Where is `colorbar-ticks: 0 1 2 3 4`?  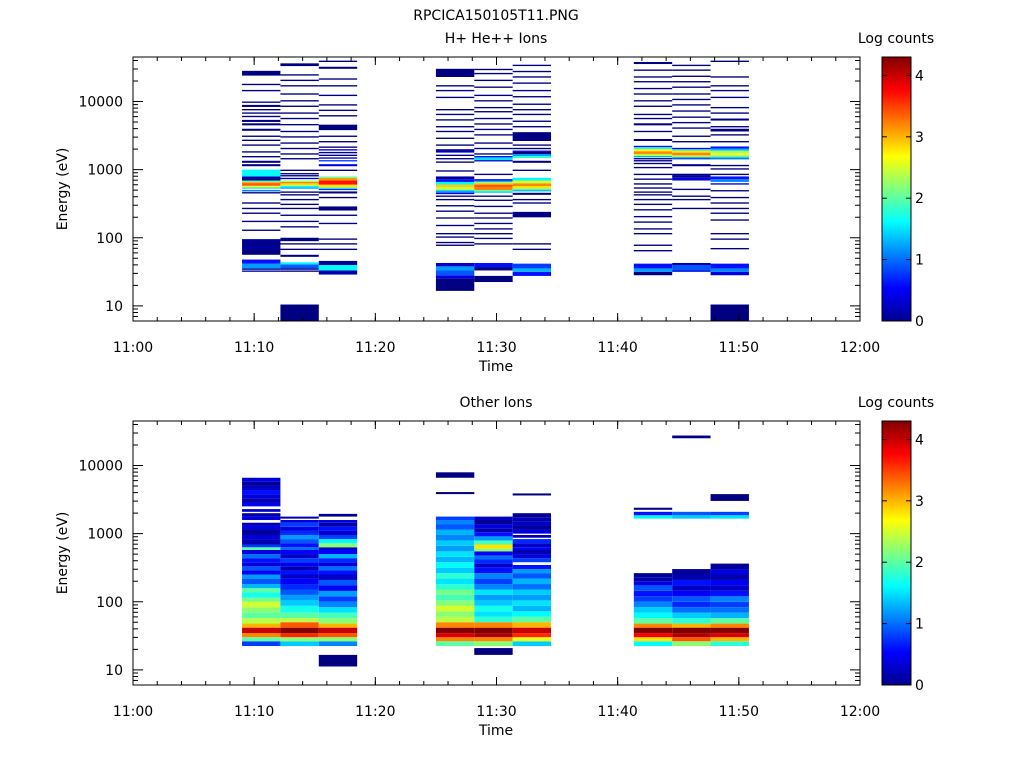 colorbar-ticks: 0 1 2 3 4 is located at coordinates (903, 199).